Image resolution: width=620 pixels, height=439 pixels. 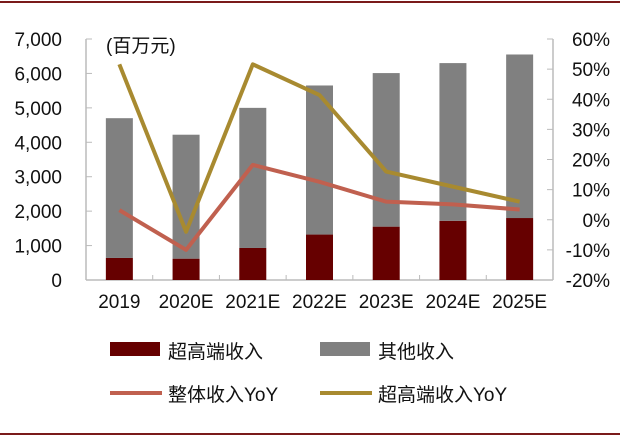 I want to click on left-tick-label: 5,000, so click(x=38, y=109).